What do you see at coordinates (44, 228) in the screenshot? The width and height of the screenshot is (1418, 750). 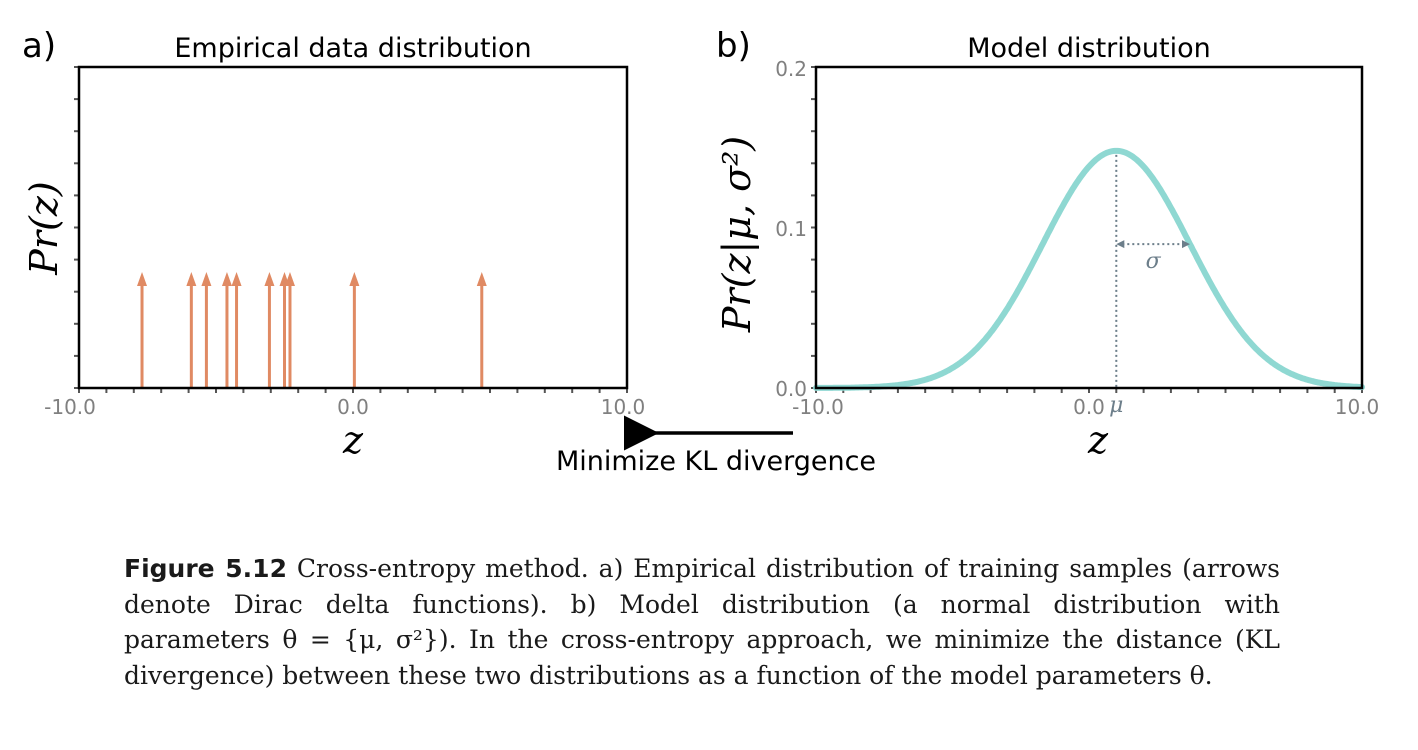 I see `panel-a-ylabel: Pr(z)` at bounding box center [44, 228].